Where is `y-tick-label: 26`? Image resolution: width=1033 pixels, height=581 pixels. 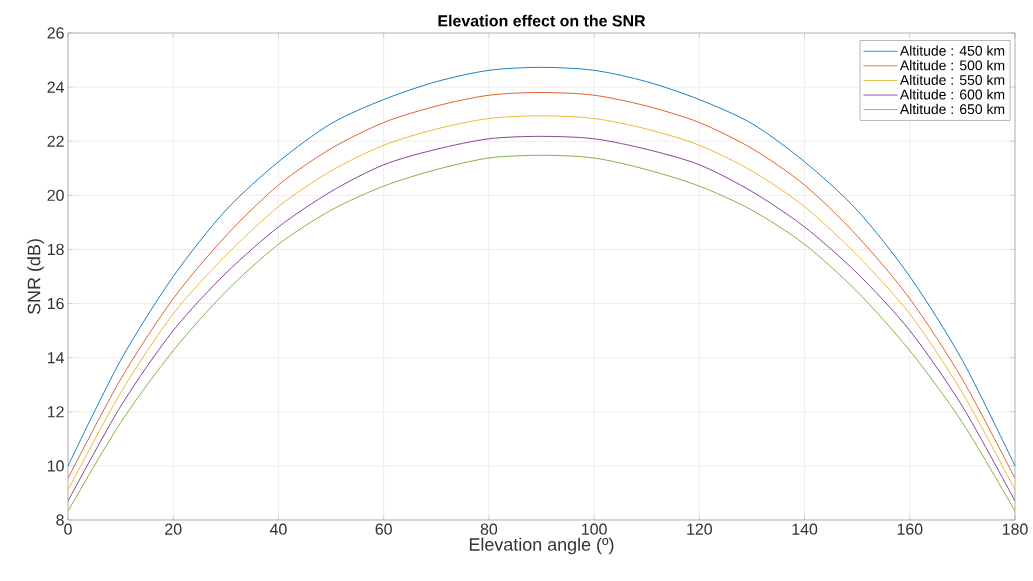 y-tick-label: 26 is located at coordinates (55, 33).